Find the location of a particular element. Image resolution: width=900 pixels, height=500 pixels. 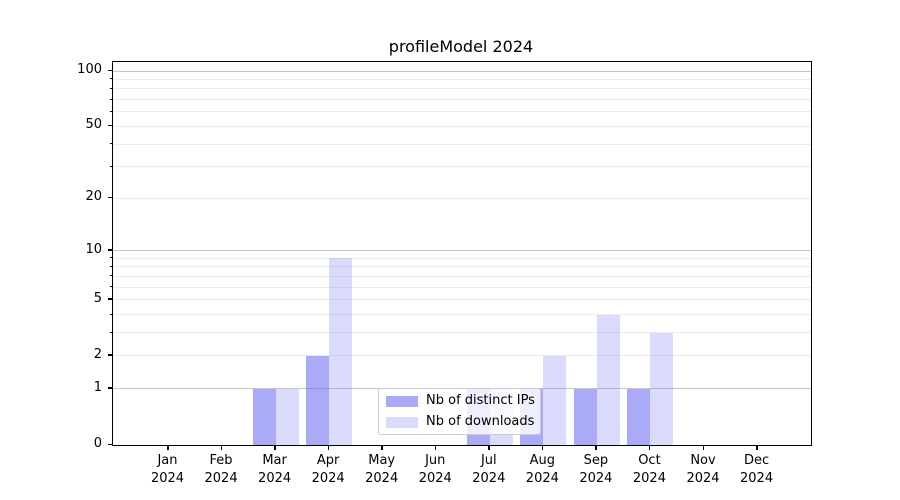

x-tick-label: Jul 2024 is located at coordinates (489, 469).